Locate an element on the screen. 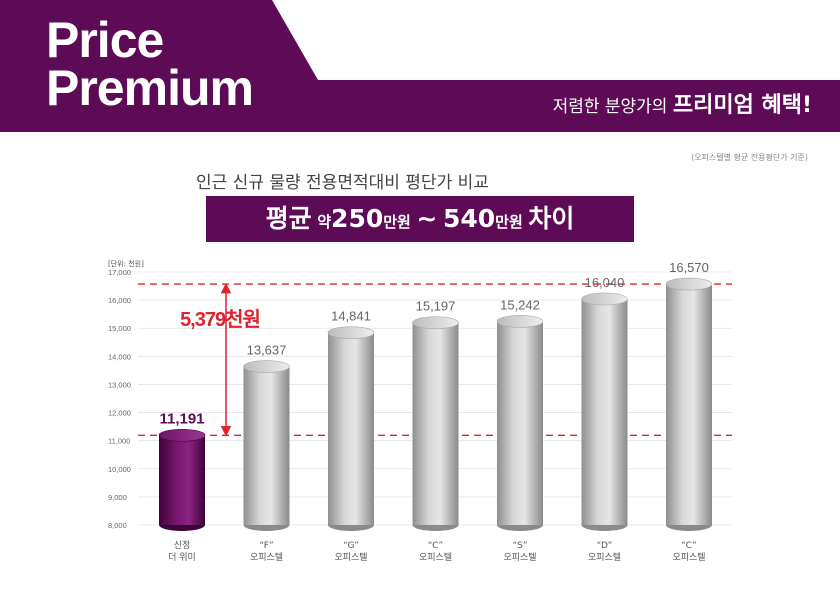 The image size is (840, 593). y-tick-label: 10,000 is located at coordinates (119, 469).